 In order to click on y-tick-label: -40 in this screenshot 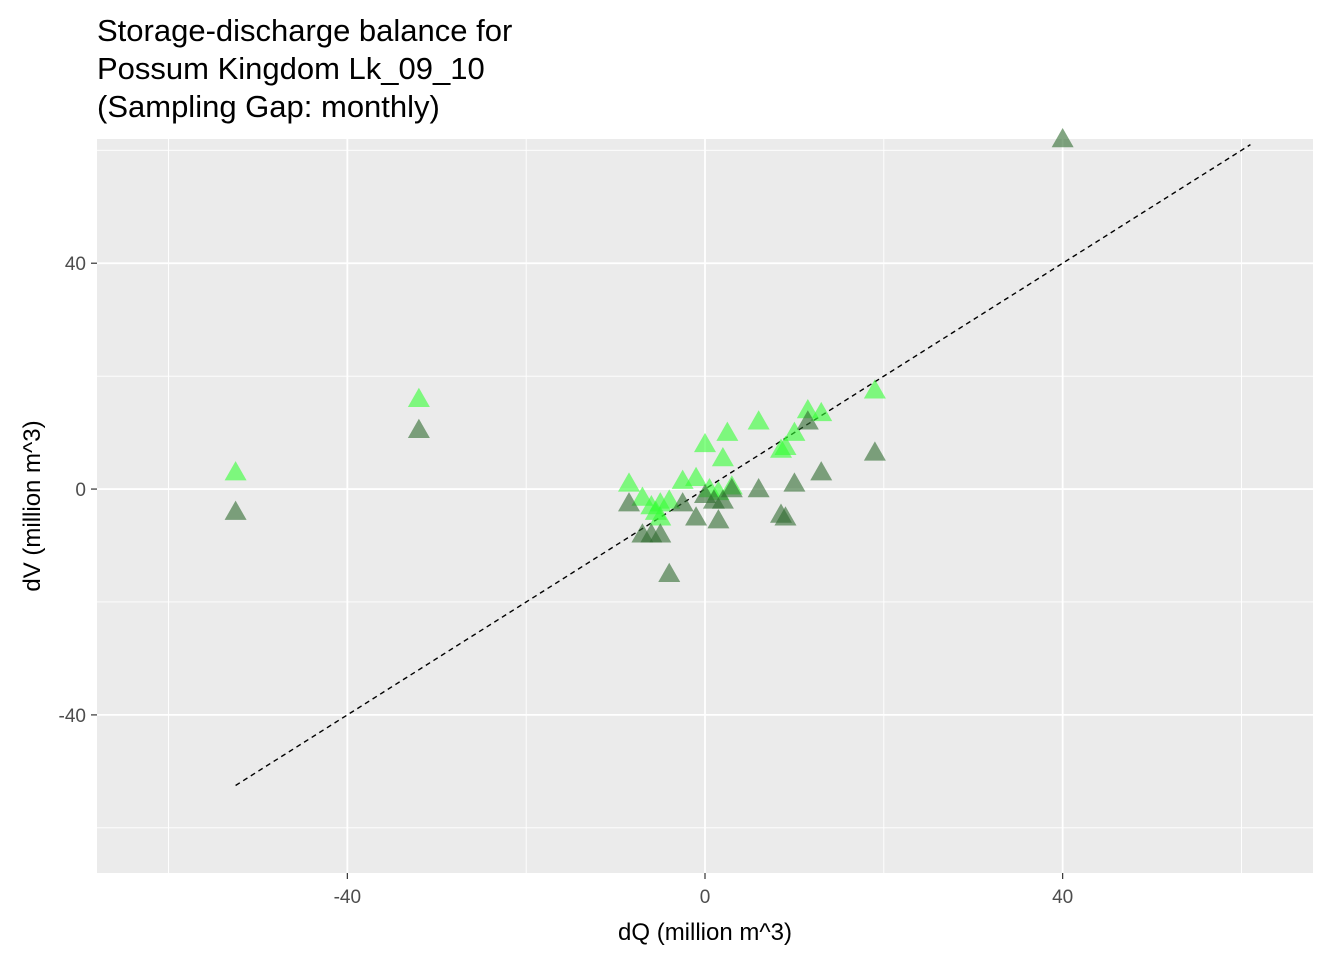, I will do `click(72, 716)`.